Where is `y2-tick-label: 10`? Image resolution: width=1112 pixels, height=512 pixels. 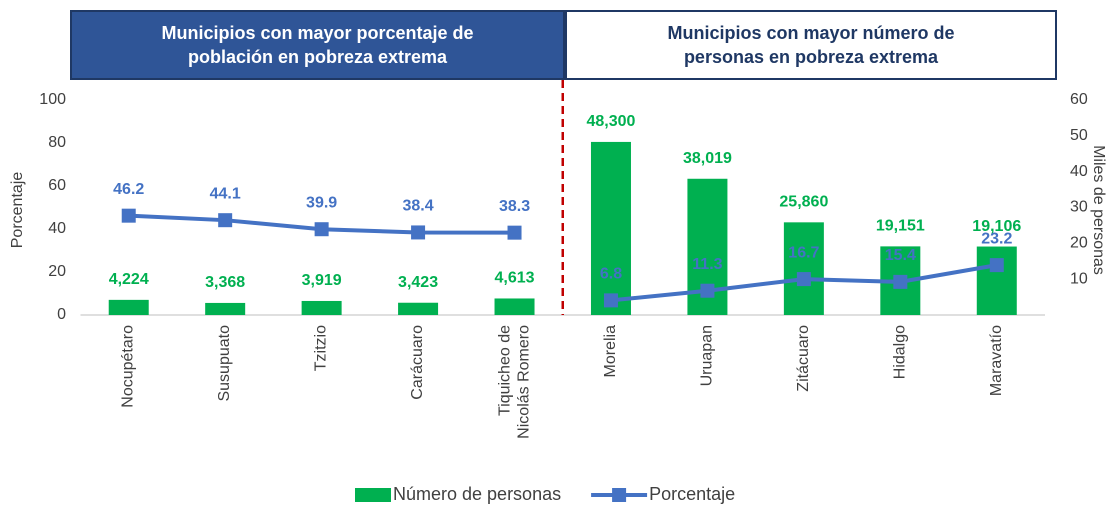
y2-tick-label: 10 is located at coordinates (1079, 278).